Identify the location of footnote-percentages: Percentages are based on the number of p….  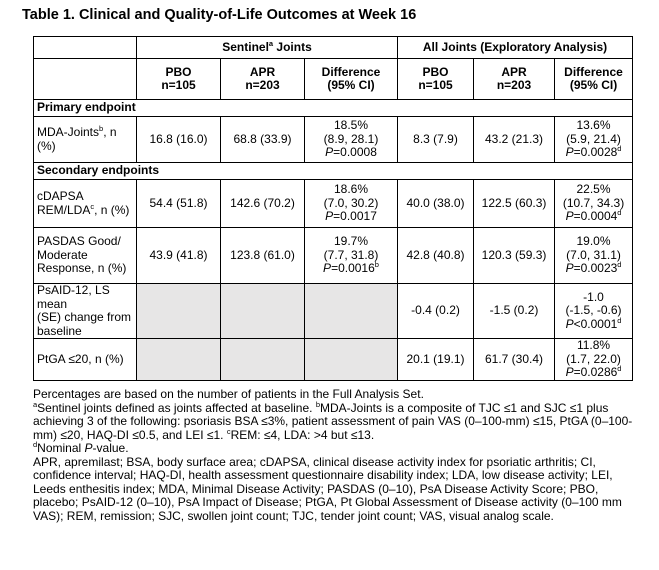
(228, 394).